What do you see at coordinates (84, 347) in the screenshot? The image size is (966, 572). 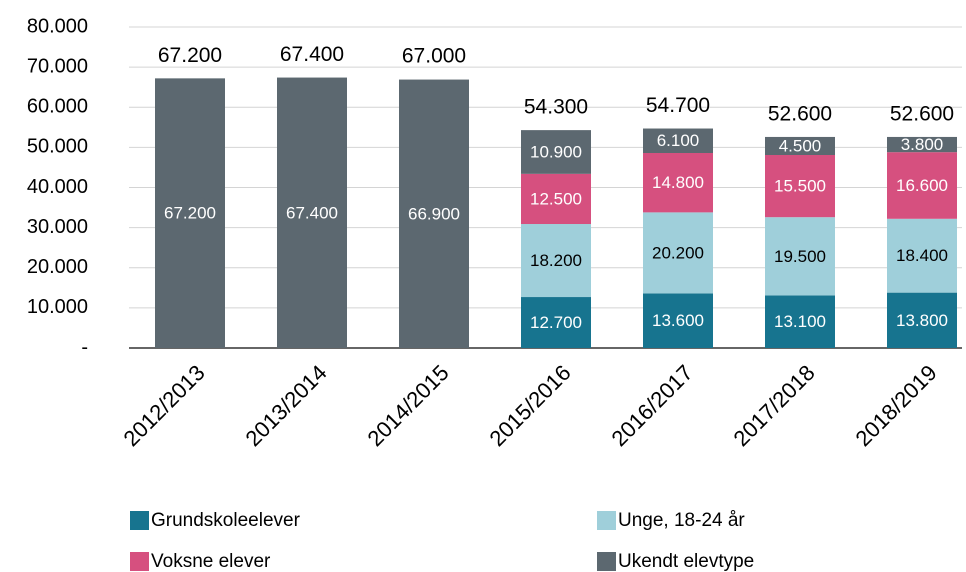 I see `y-tick-label: -` at bounding box center [84, 347].